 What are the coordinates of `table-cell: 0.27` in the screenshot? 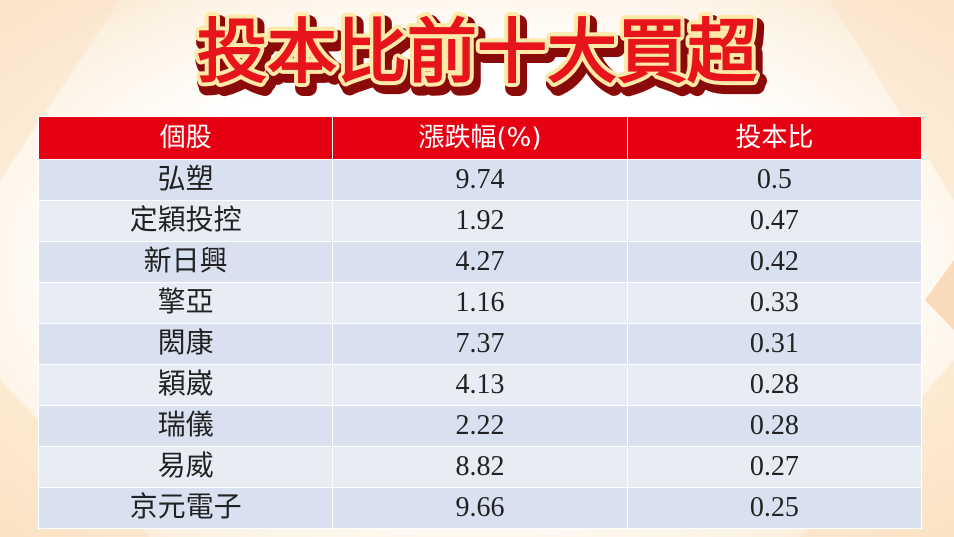 It's located at (774, 467).